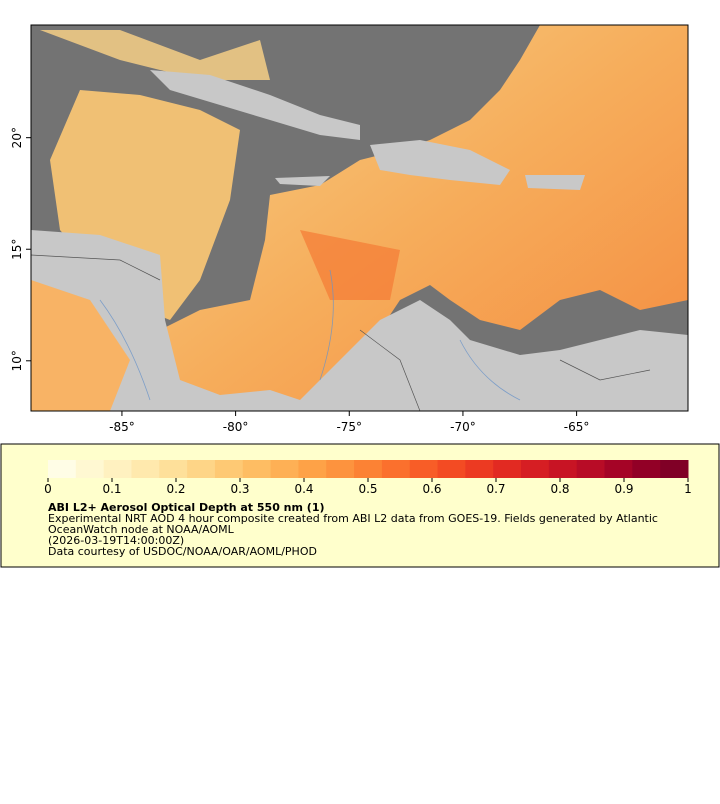 The height and width of the screenshot is (804, 720). Describe the element at coordinates (236, 427) in the screenshot. I see `x-tick-label: -80°` at that location.